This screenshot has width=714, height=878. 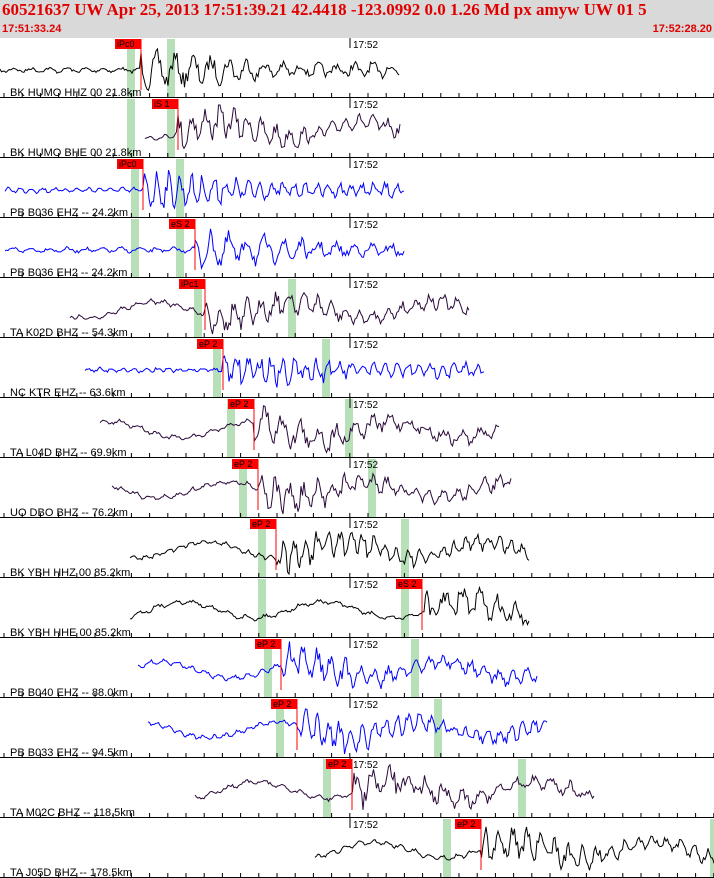 What do you see at coordinates (69, 213) in the screenshot?
I see `station-label: PB B036 EHZ -- 24.2km` at bounding box center [69, 213].